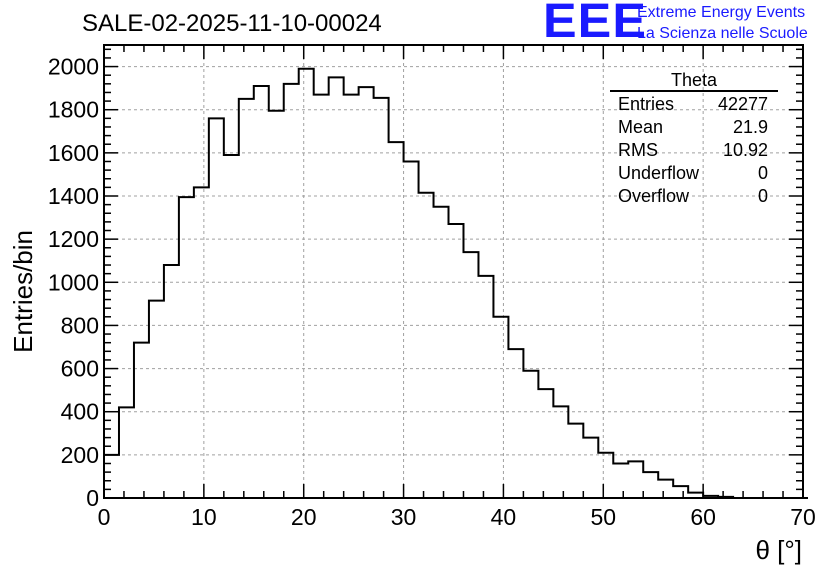 The width and height of the screenshot is (836, 572). I want to click on logo-subtitle-line2: La Scienza nelle Scuole, so click(722, 33).